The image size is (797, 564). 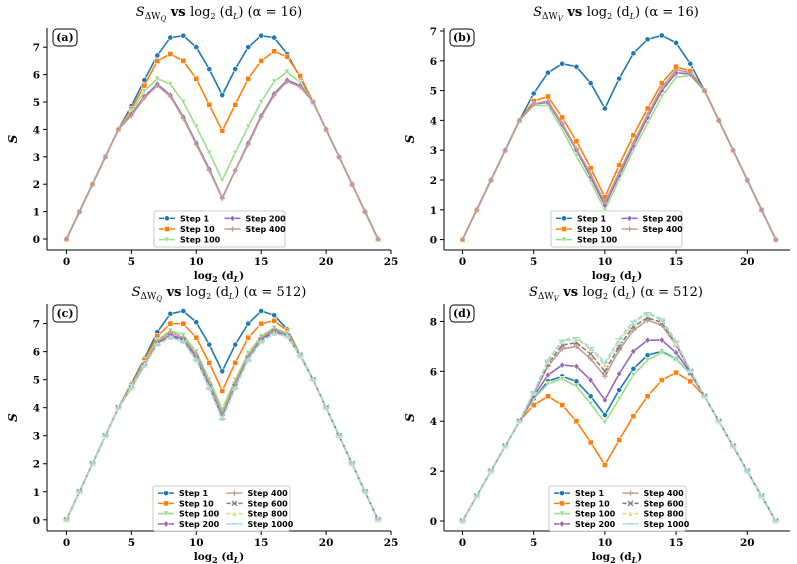 I want to click on y-tick-label: 6, so click(x=433, y=62).